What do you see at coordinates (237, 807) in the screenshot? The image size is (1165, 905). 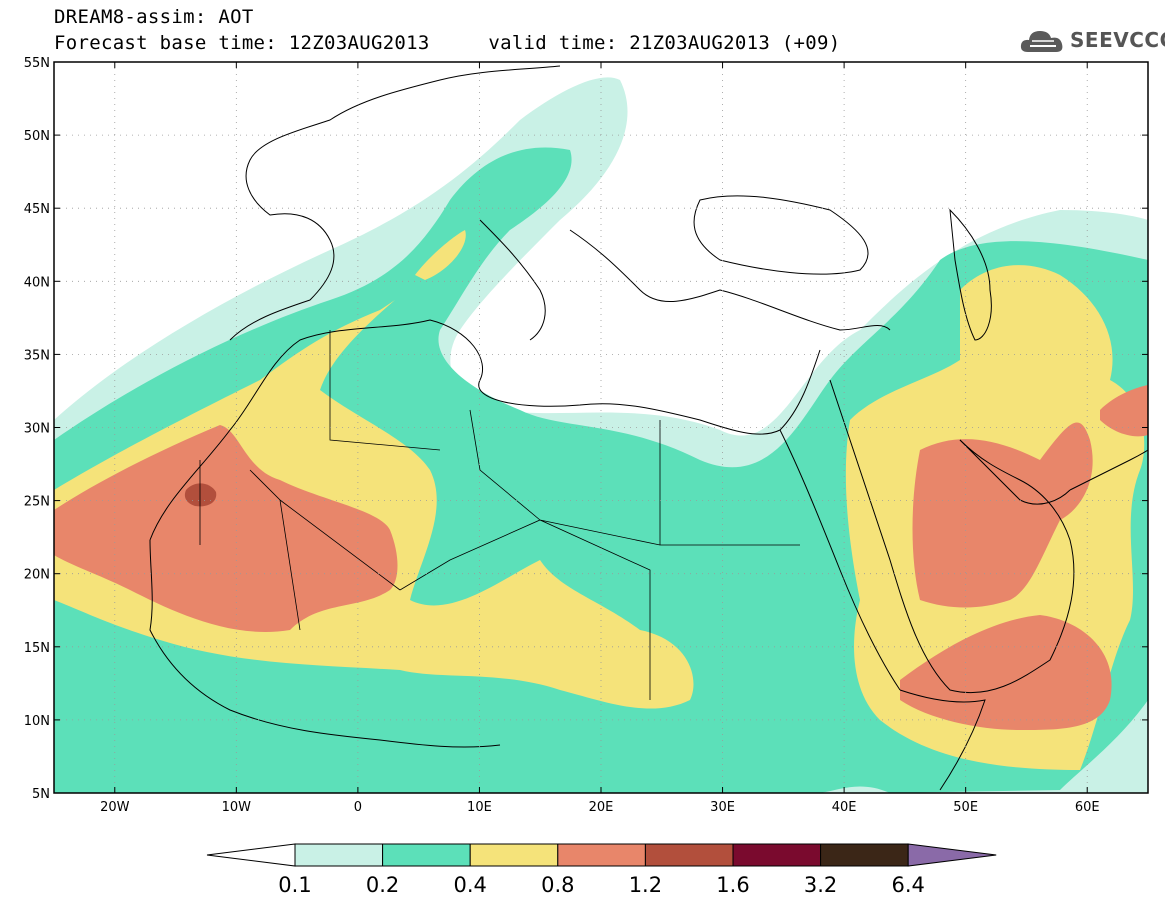 I see `lon-tick-label: 10W` at bounding box center [237, 807].